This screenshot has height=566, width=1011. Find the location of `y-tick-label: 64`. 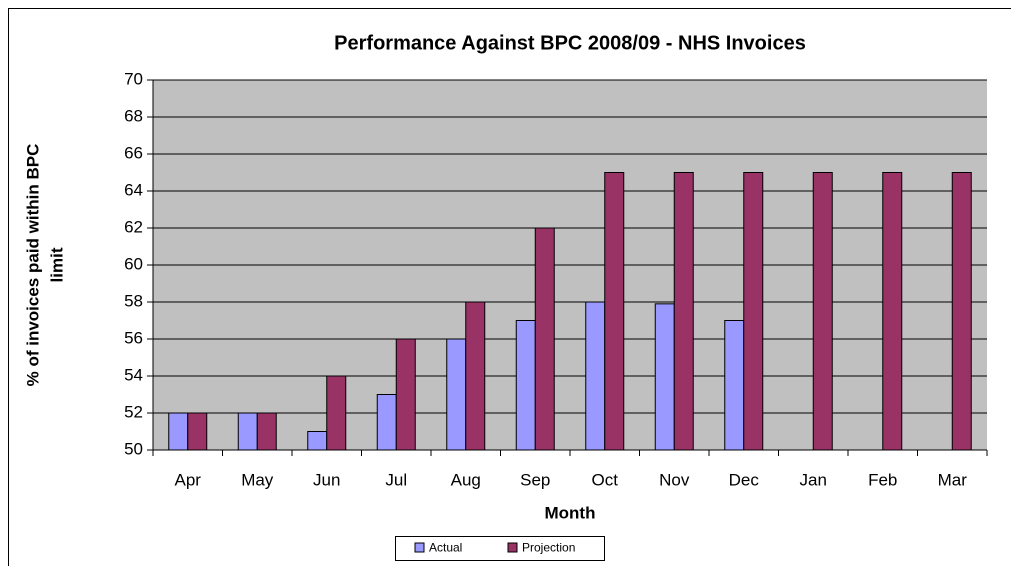

y-tick-label: 64 is located at coordinates (133, 189).